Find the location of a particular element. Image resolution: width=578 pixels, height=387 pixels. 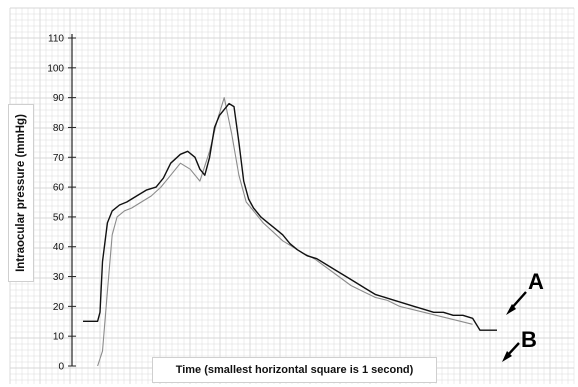

y-tick-label: 100 is located at coordinates (55, 68).